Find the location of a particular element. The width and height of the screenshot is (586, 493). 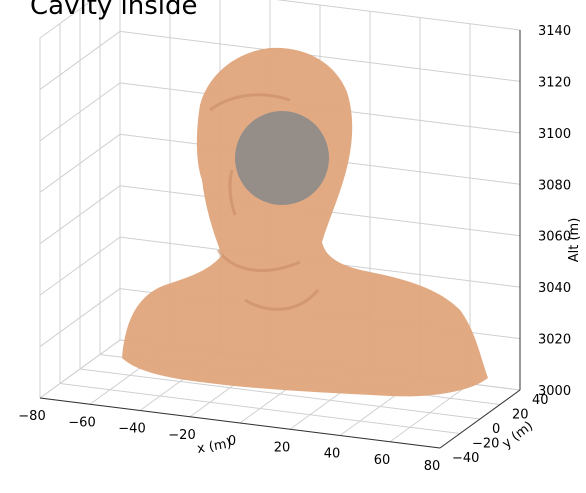

y-tick-label: 0 is located at coordinates (496, 429).